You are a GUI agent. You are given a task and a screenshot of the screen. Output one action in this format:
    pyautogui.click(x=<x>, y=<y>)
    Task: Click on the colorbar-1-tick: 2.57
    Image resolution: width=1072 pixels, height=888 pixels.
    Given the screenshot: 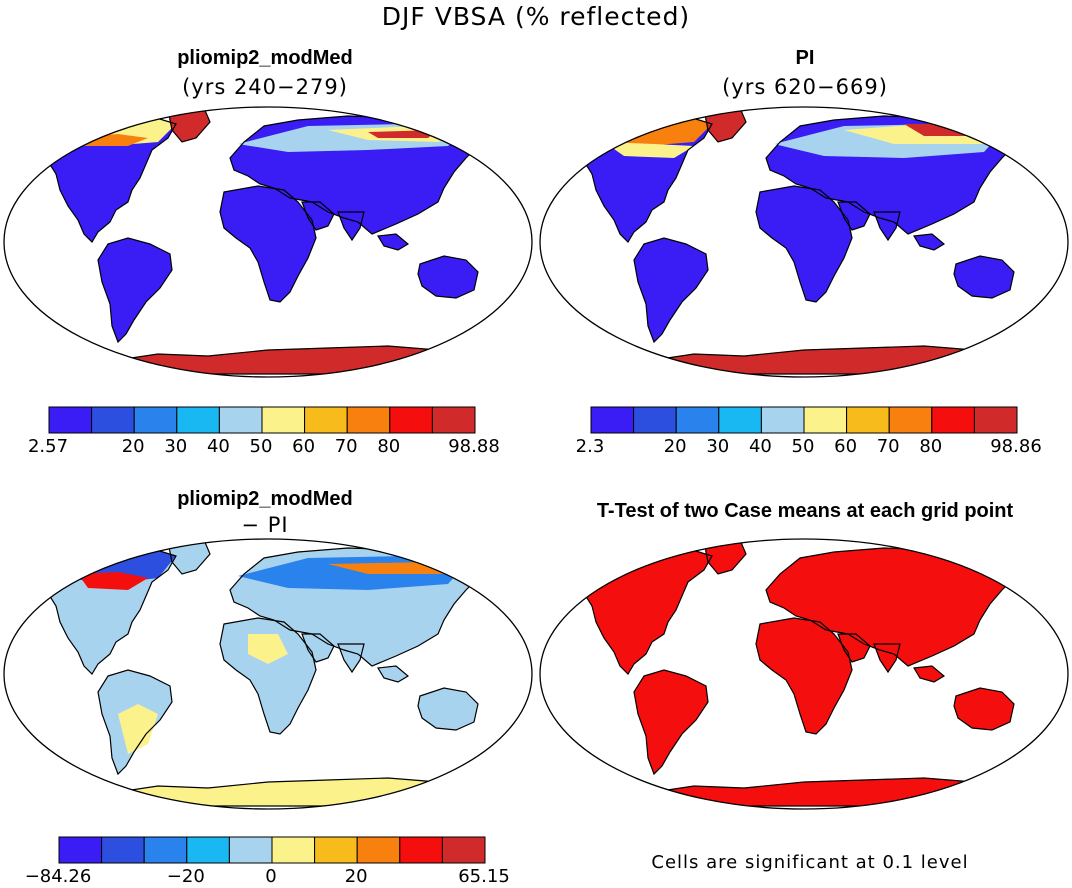 What is the action you would take?
    pyautogui.click(x=48, y=446)
    